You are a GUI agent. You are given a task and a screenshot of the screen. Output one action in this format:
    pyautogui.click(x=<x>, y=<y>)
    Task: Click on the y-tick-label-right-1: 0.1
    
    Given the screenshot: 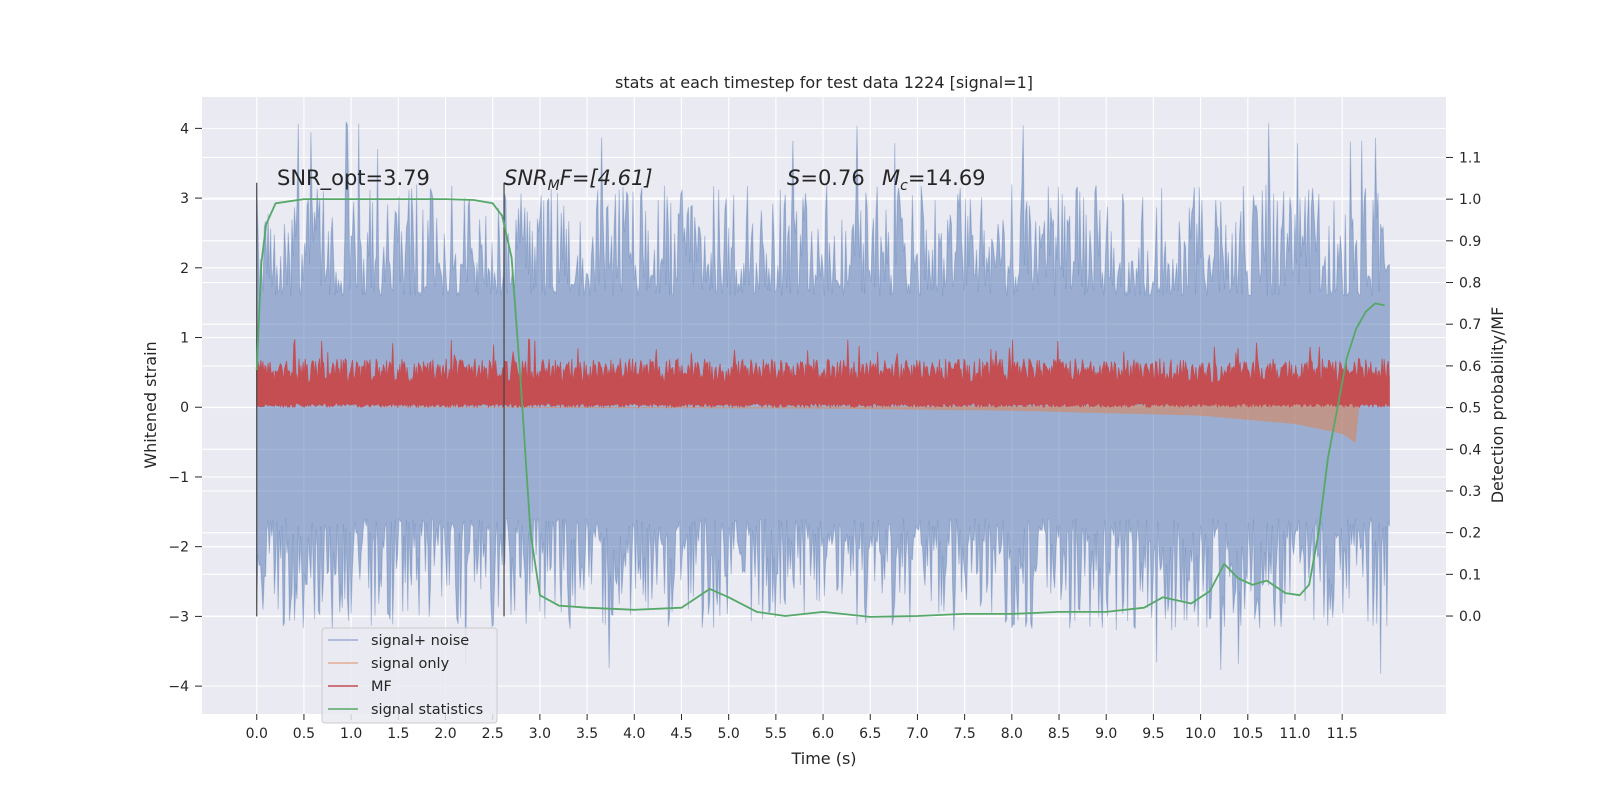 What is the action you would take?
    pyautogui.click(x=1470, y=575)
    